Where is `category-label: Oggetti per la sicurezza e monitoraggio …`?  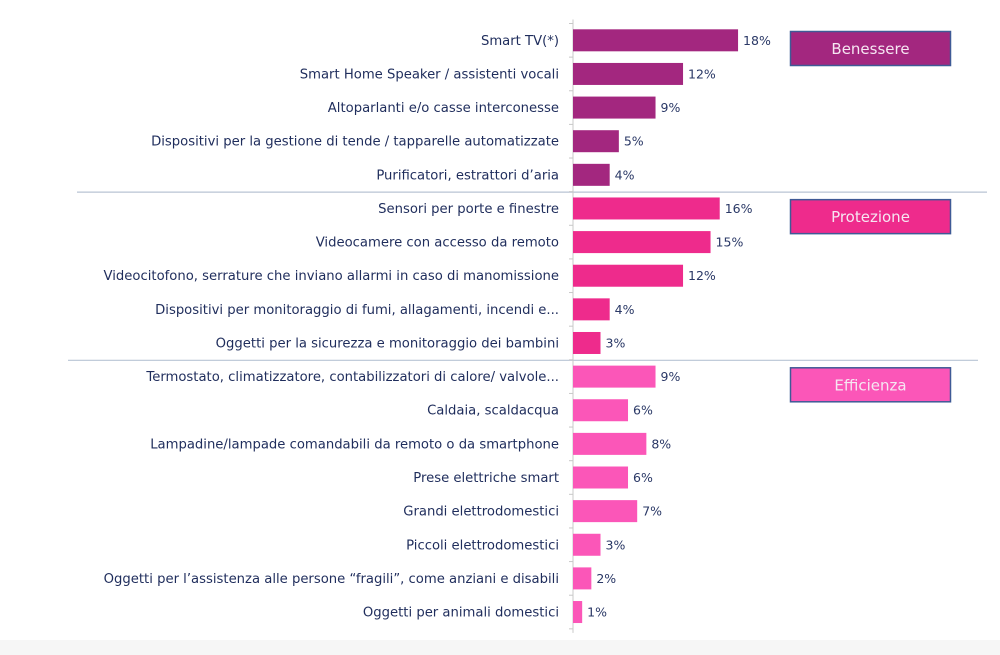
category-label: Oggetti per la sicurezza e monitoraggio … is located at coordinates (387, 343).